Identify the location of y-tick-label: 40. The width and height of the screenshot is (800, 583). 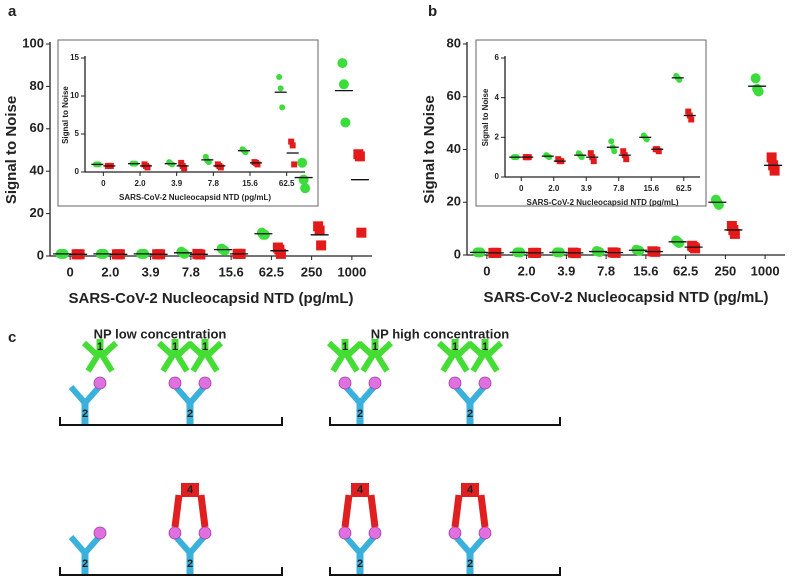
(454, 148).